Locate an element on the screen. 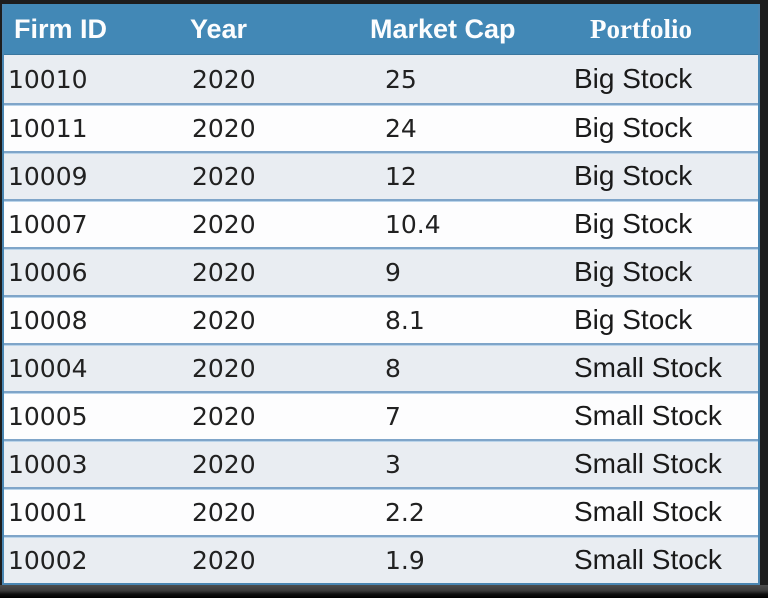 The height and width of the screenshot is (598, 768). cell-firm-id: 10001 is located at coordinates (48, 512).